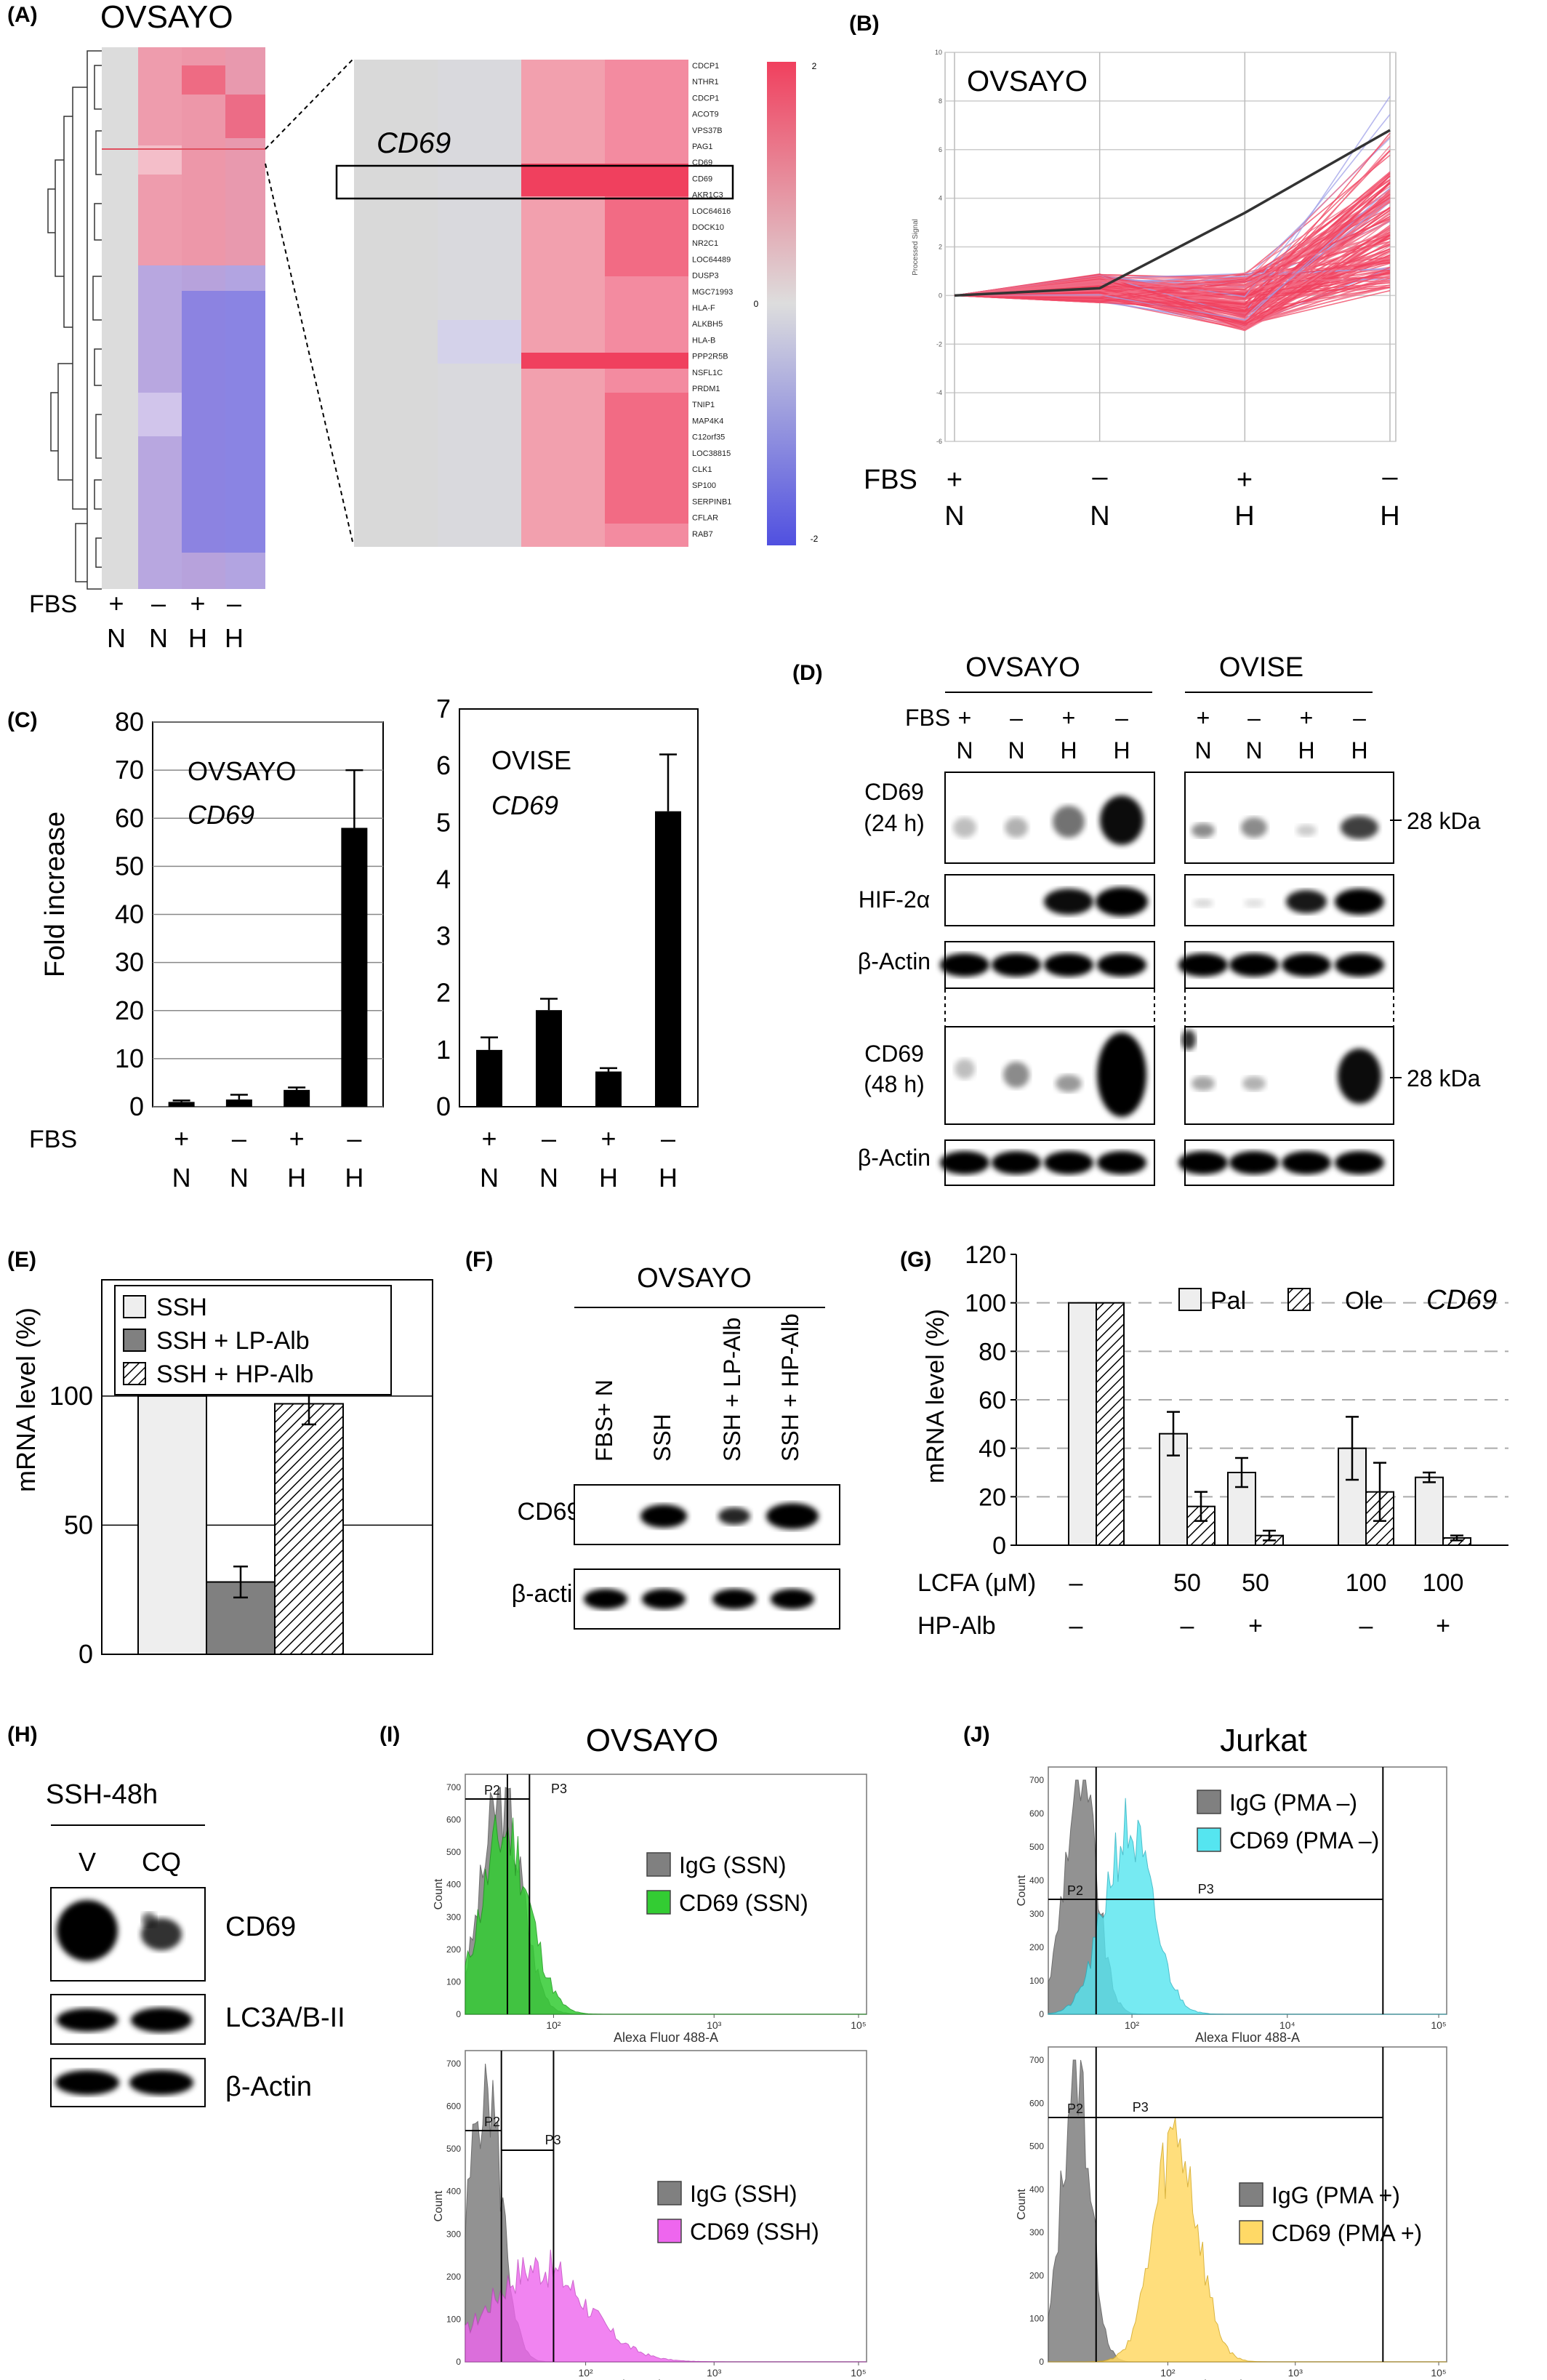 This screenshot has height=2380, width=1547. What do you see at coordinates (1041, 2362) in the screenshot?
I see `hist-ytick: 0` at bounding box center [1041, 2362].